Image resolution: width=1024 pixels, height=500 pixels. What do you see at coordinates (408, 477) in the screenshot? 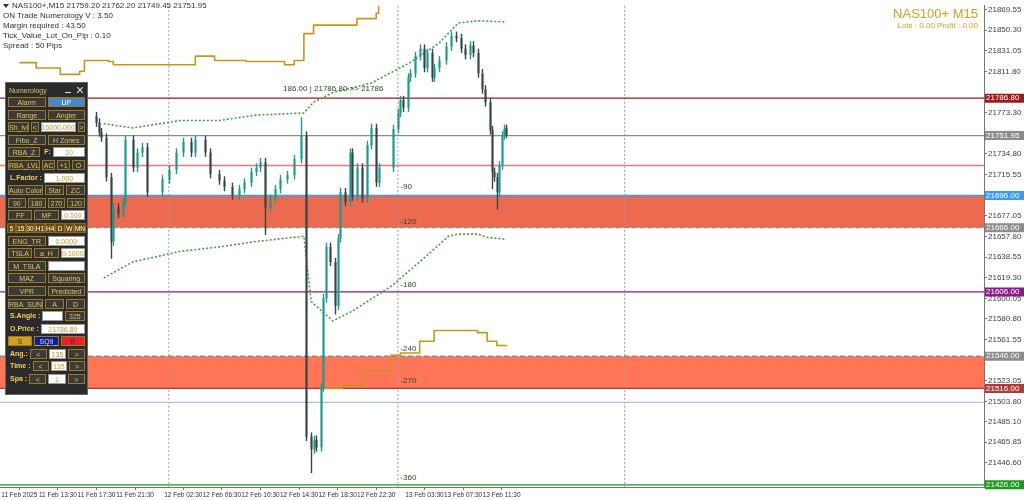
I see `annotation: -360` at bounding box center [408, 477].